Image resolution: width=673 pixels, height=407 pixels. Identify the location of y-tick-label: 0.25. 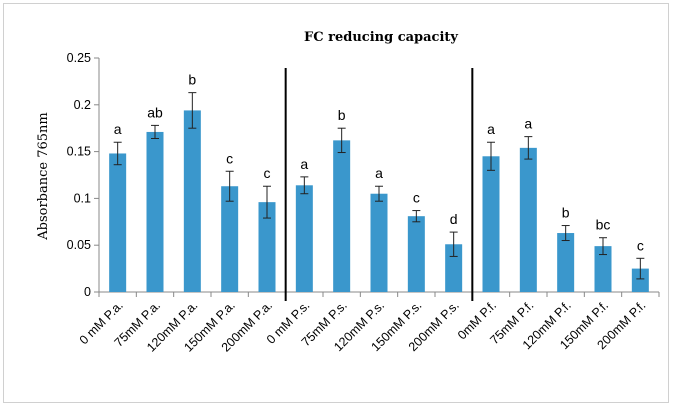
(79, 58).